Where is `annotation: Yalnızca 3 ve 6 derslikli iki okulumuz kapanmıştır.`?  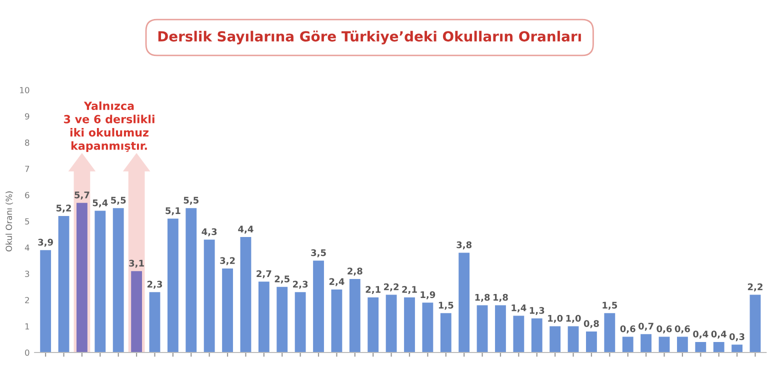
annotation: Yalnızca 3 ve 6 derslikli iki okulumuz kapanmıştır. is located at coordinates (109, 126).